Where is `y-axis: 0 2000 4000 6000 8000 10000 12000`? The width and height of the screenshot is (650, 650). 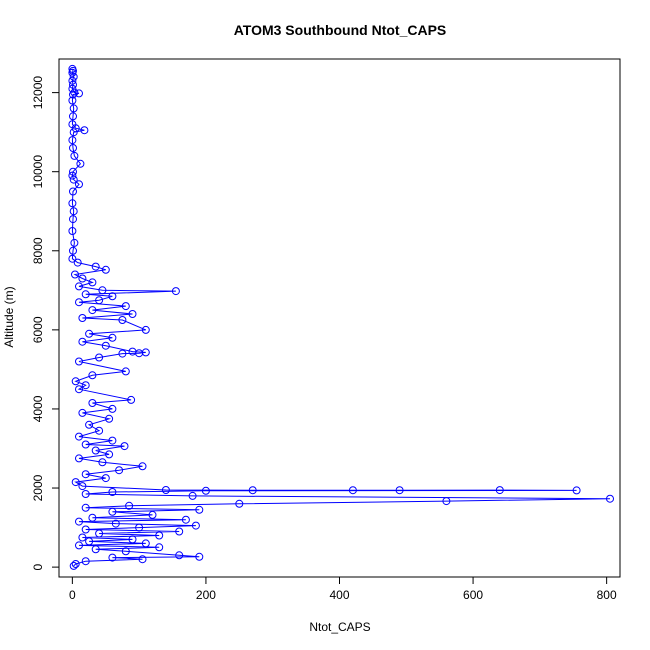 y-axis: 0 2000 4000 6000 8000 10000 12000 is located at coordinates (45, 323).